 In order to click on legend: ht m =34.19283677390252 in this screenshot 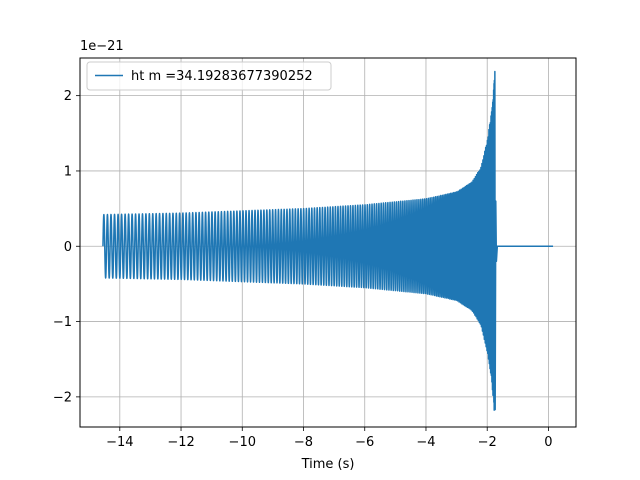, I will do `click(209, 76)`.